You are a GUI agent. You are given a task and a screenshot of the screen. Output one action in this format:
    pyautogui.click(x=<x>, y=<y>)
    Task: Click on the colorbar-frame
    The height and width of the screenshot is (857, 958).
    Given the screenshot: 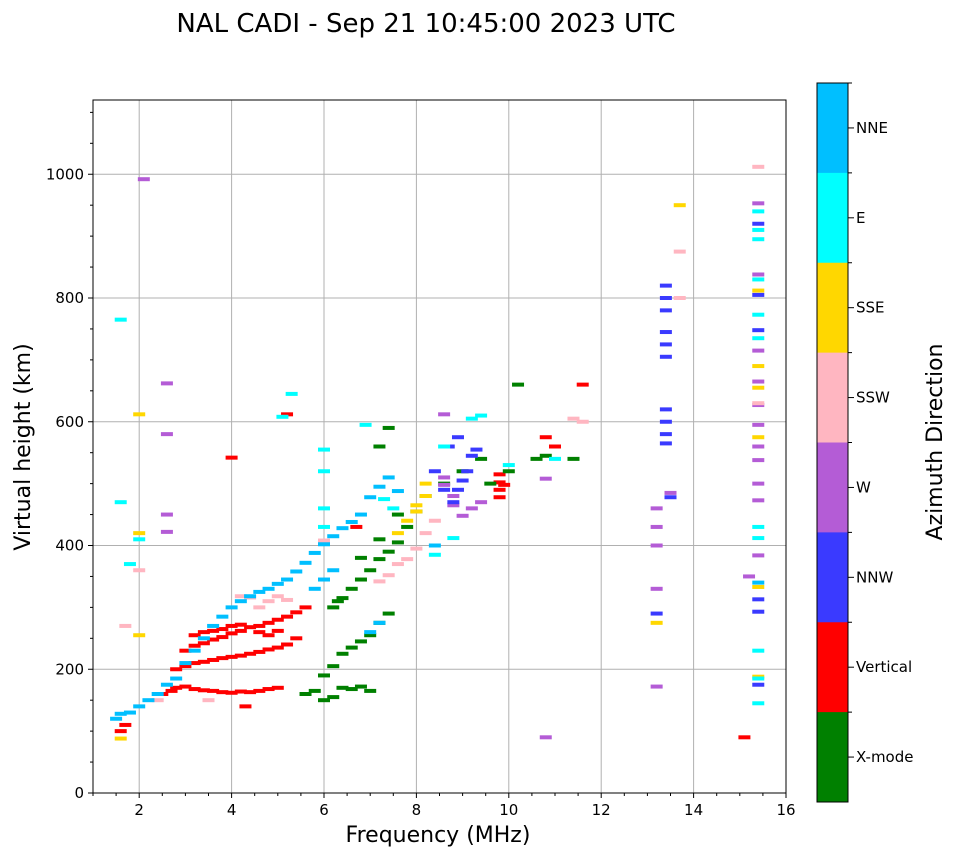 What is the action you would take?
    pyautogui.click(x=832, y=442)
    